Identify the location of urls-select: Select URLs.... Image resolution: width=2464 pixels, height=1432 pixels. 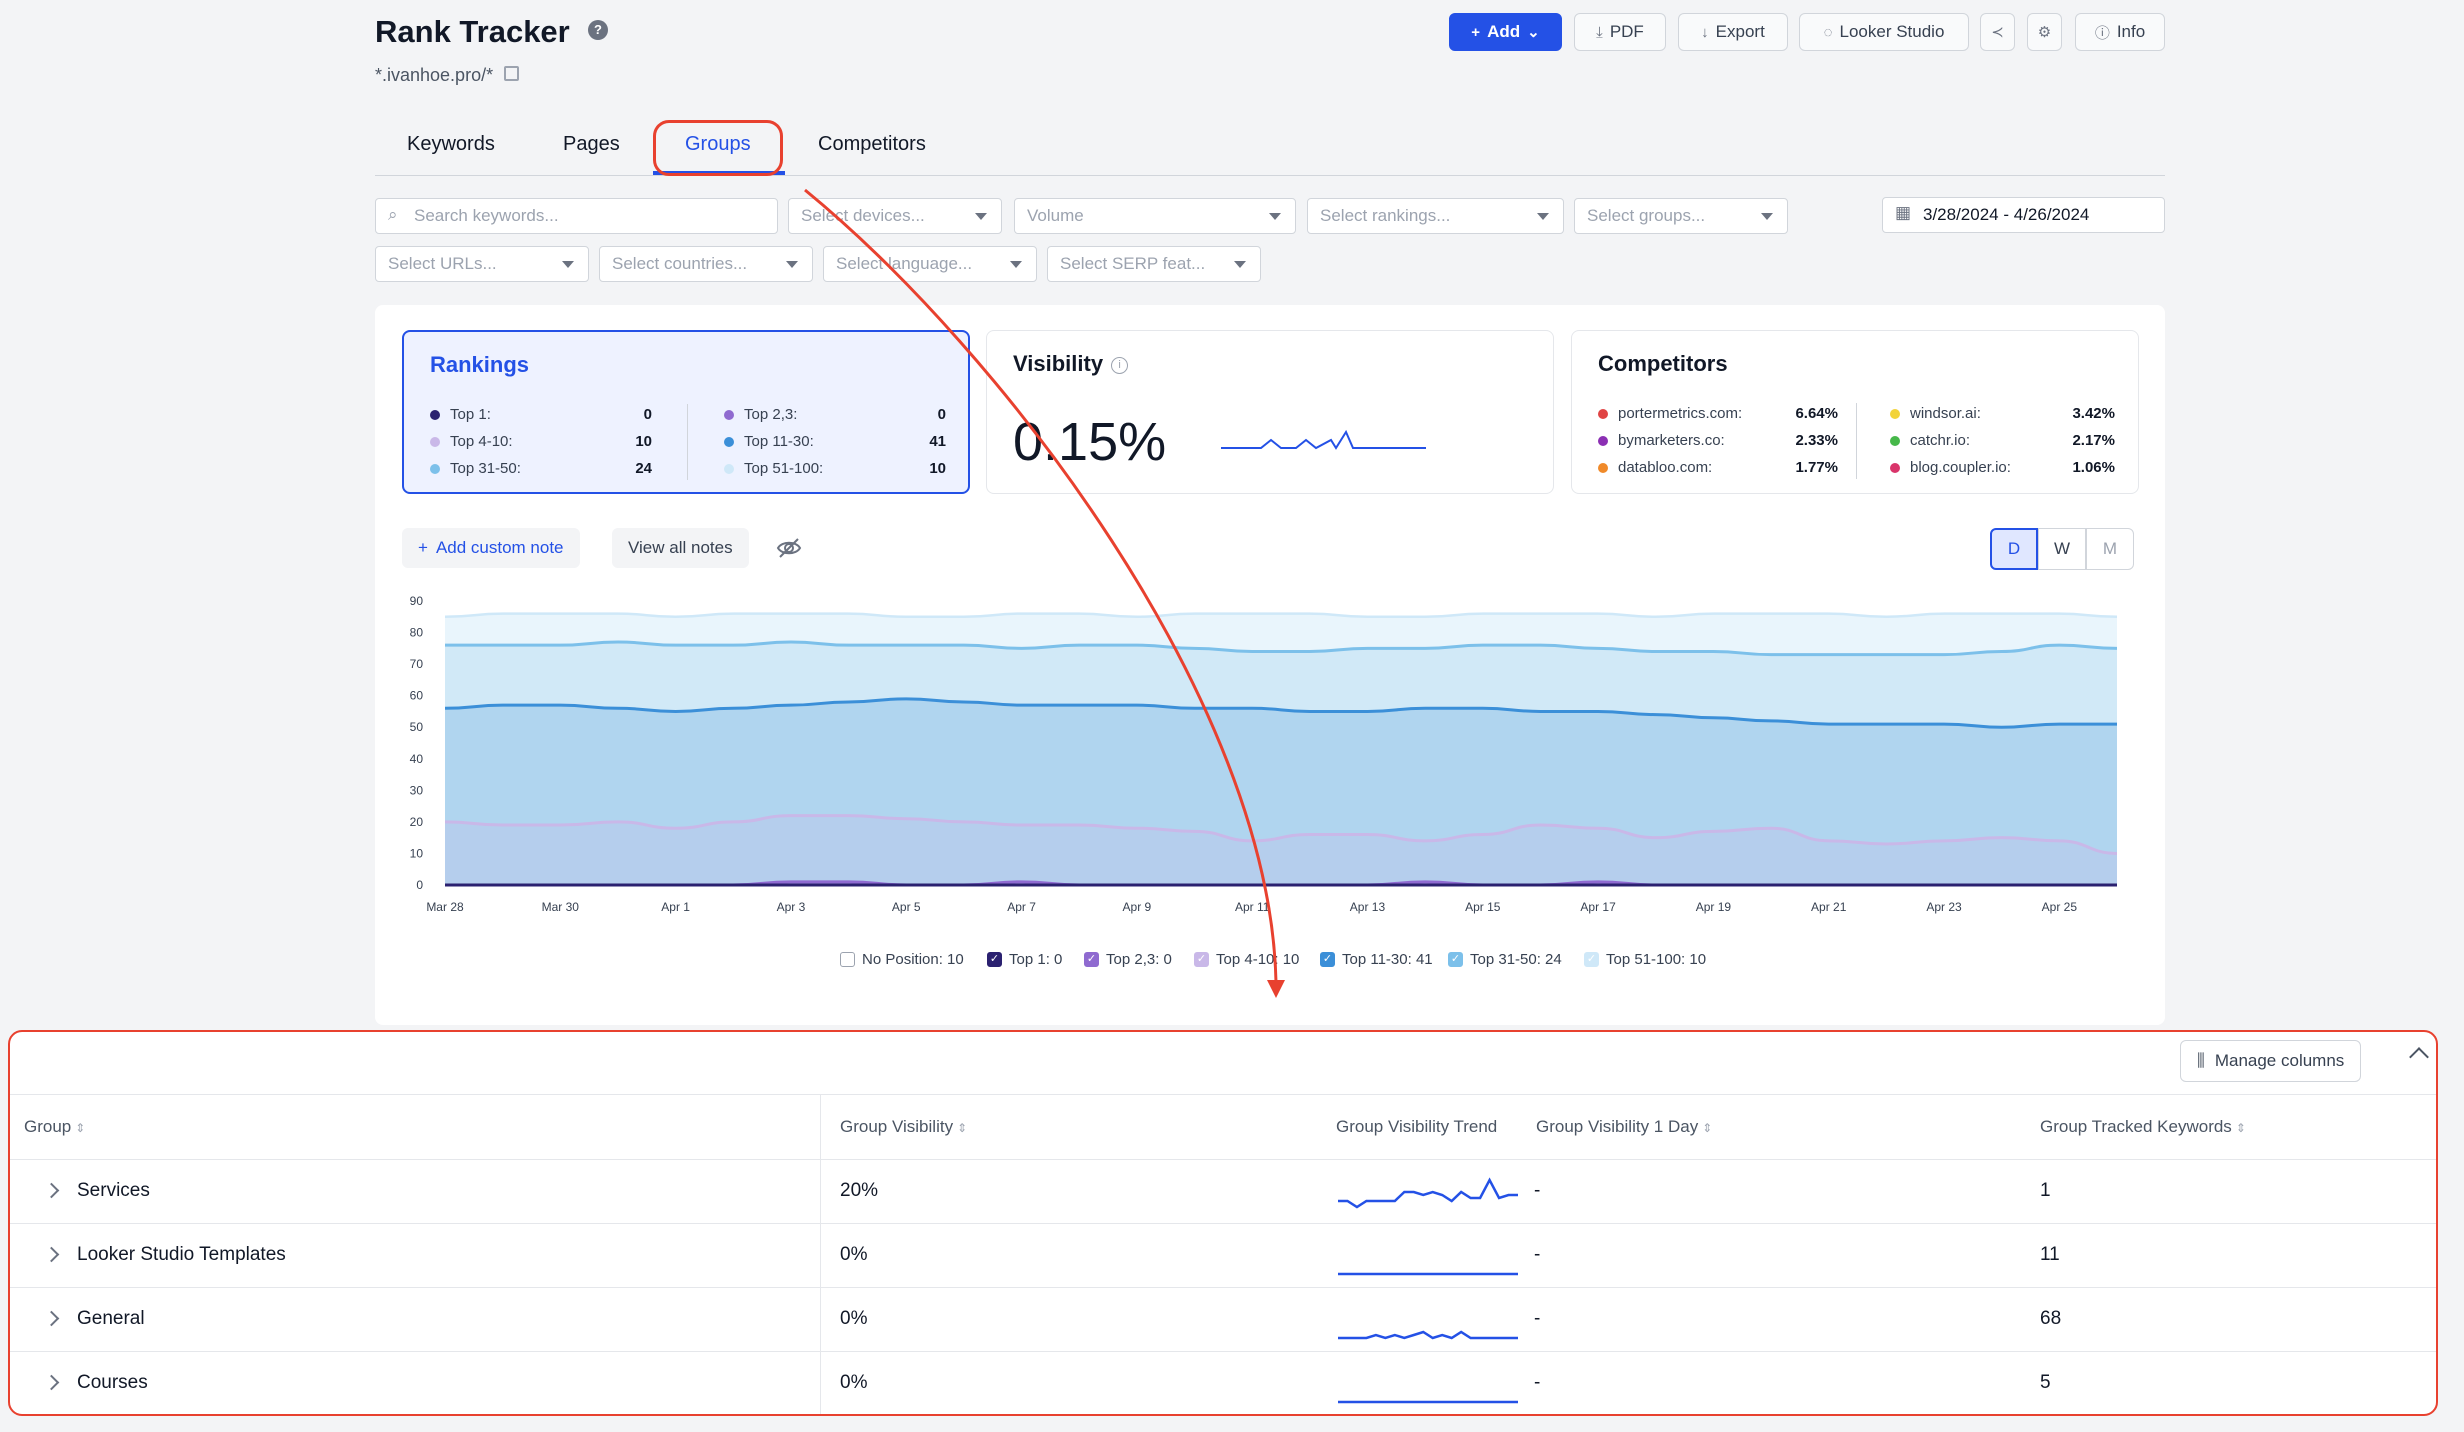
(482, 264).